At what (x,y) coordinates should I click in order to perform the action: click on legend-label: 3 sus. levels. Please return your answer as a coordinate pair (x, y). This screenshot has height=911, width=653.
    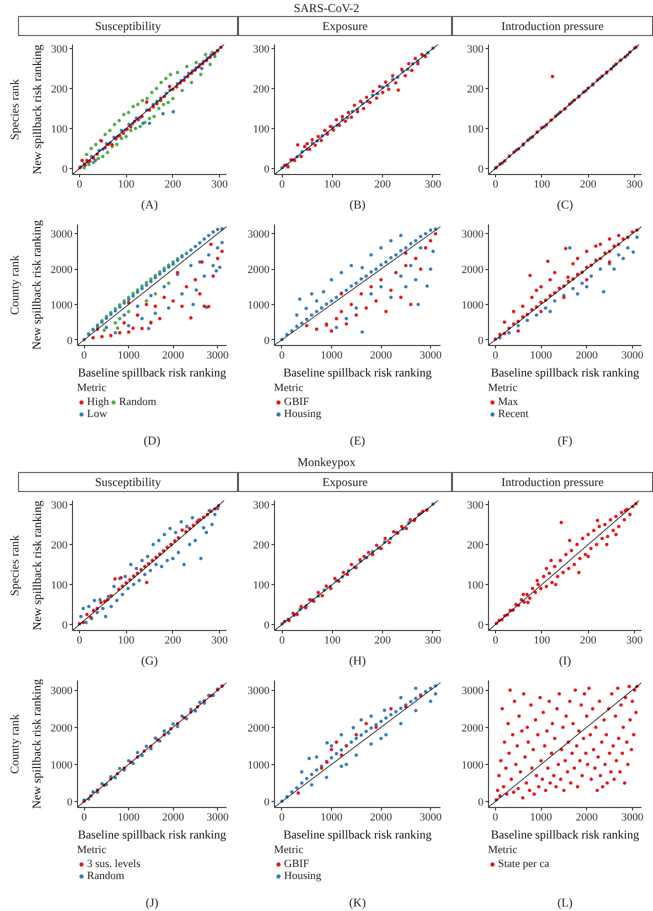
    Looking at the image, I should click on (113, 864).